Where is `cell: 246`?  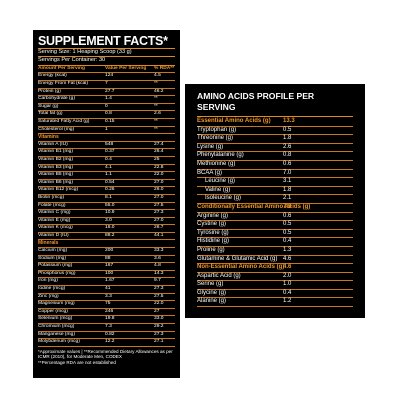 cell: 246 is located at coordinates (109, 311).